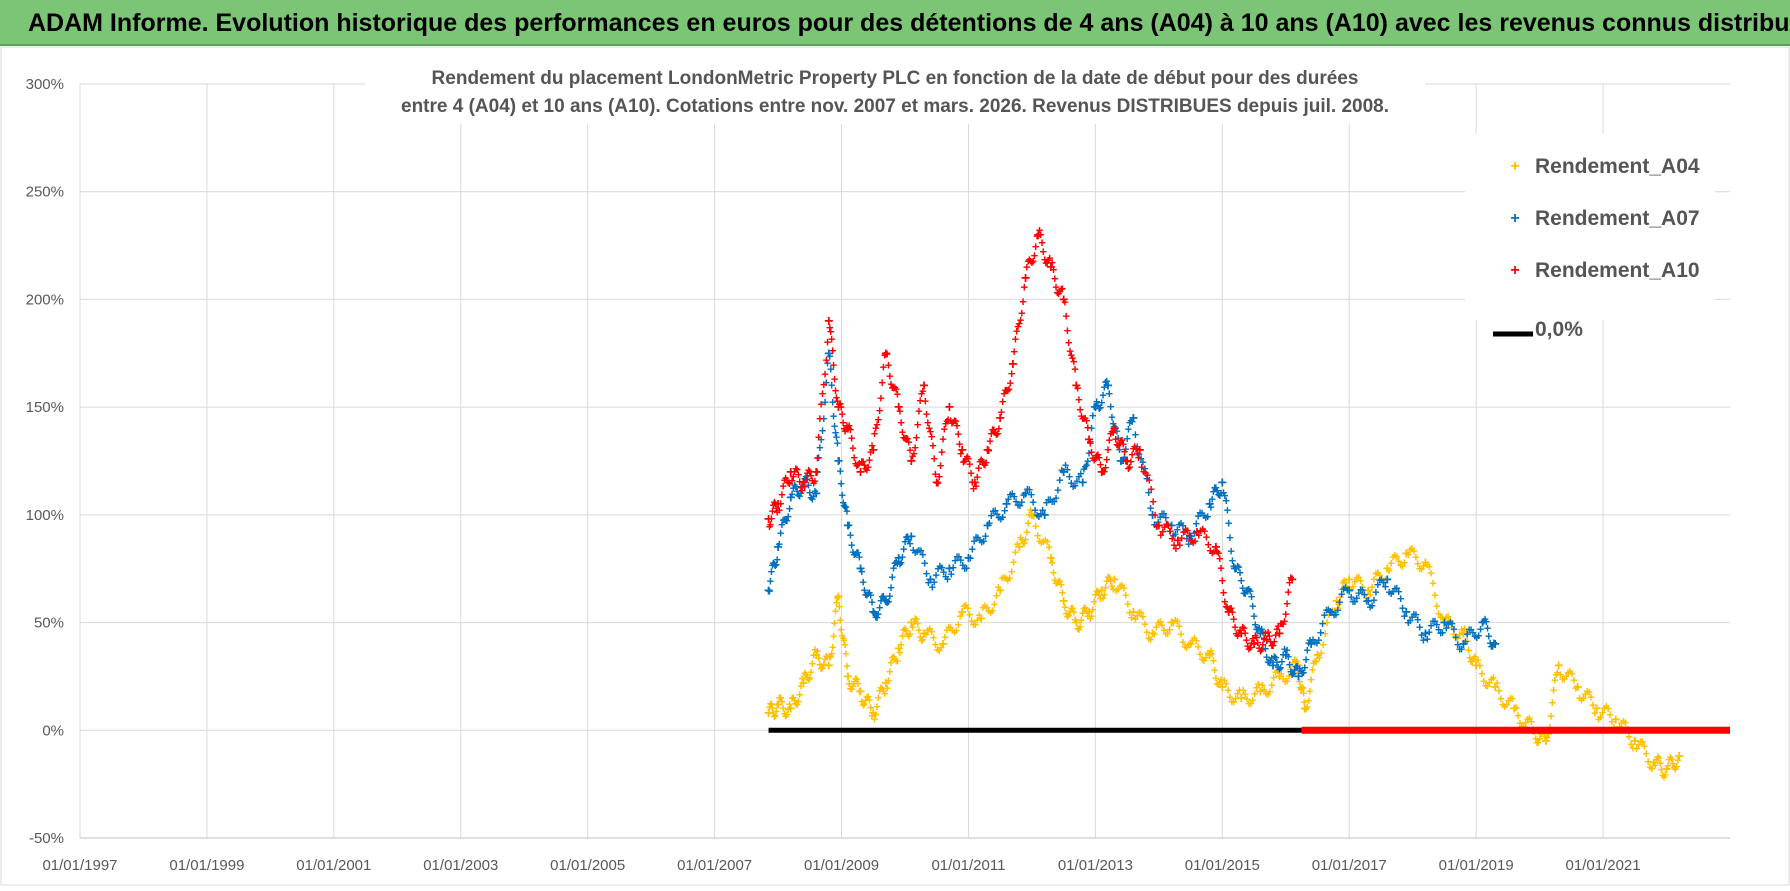 The width and height of the screenshot is (1790, 891). Describe the element at coordinates (1514, 218) in the screenshot. I see `legend-marker-a07: +` at that location.